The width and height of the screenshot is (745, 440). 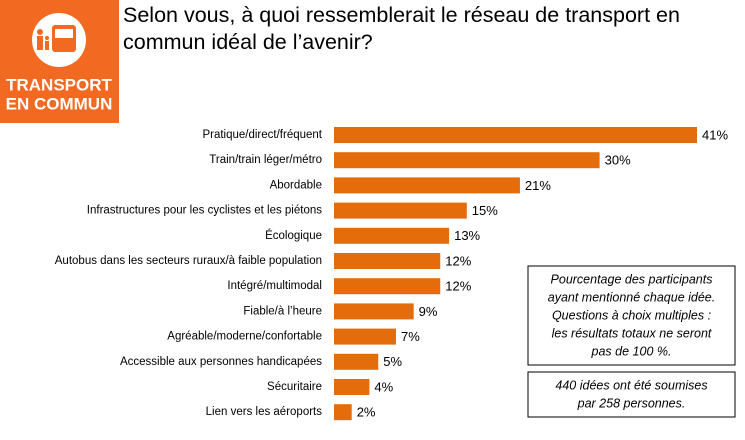 What do you see at coordinates (715, 134) in the screenshot?
I see `value-label: 41%` at bounding box center [715, 134].